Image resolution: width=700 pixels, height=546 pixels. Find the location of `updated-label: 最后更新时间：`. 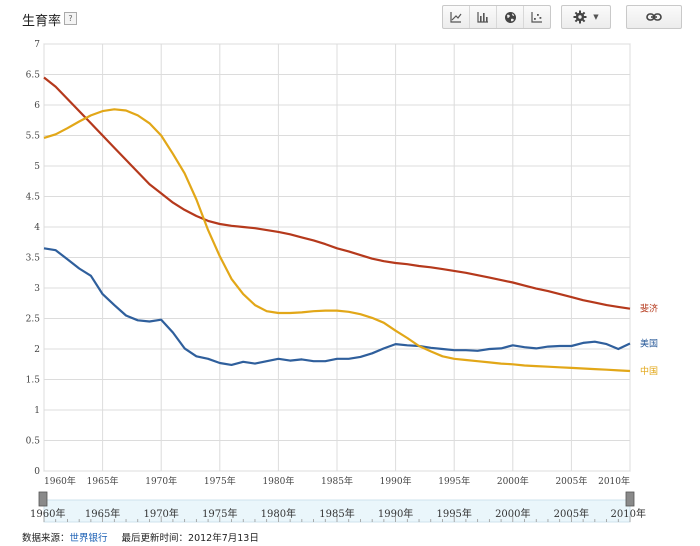

updated-label: 最后更新时间： is located at coordinates (155, 538).